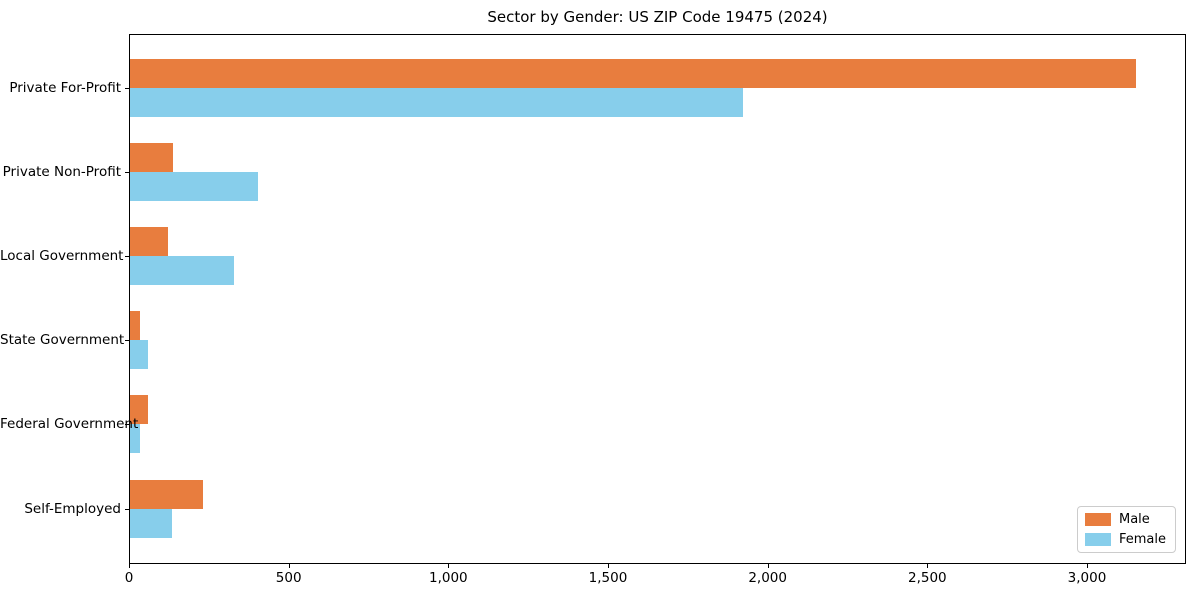 This screenshot has height=600, width=1200. Describe the element at coordinates (151, 523) in the screenshot. I see `bar-female-self-employed` at that location.